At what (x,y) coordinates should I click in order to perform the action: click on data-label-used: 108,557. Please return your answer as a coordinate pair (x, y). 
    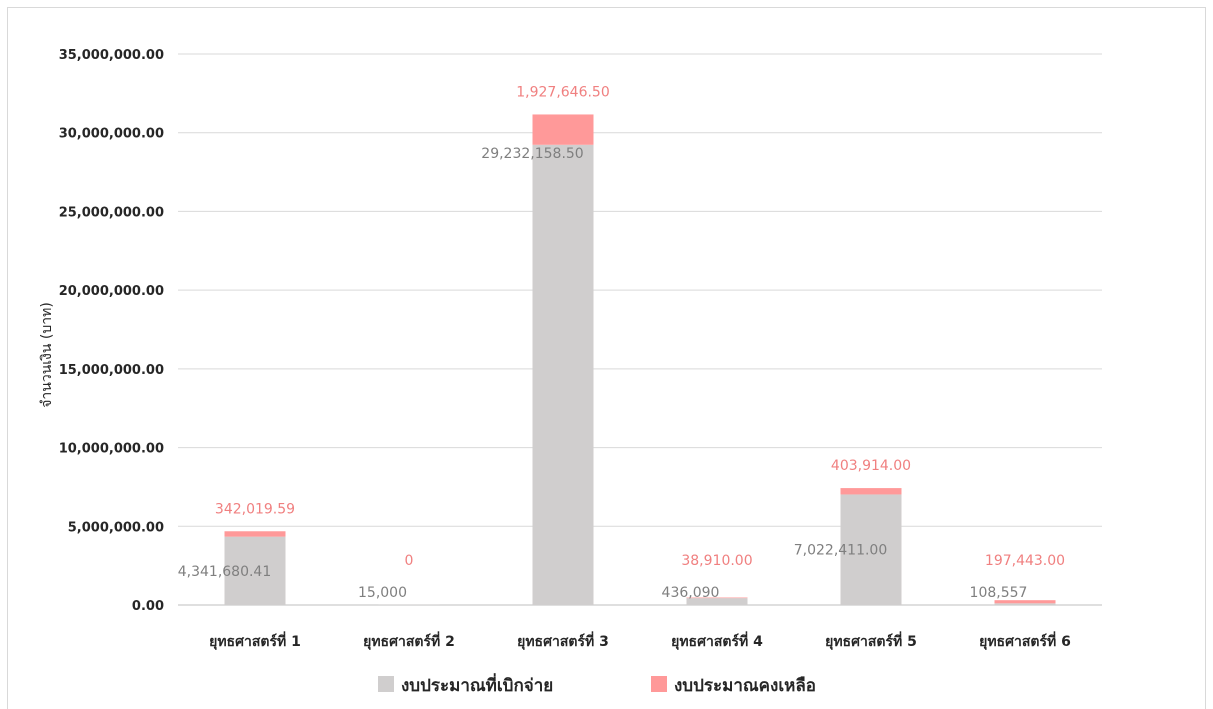
    Looking at the image, I should click on (999, 593).